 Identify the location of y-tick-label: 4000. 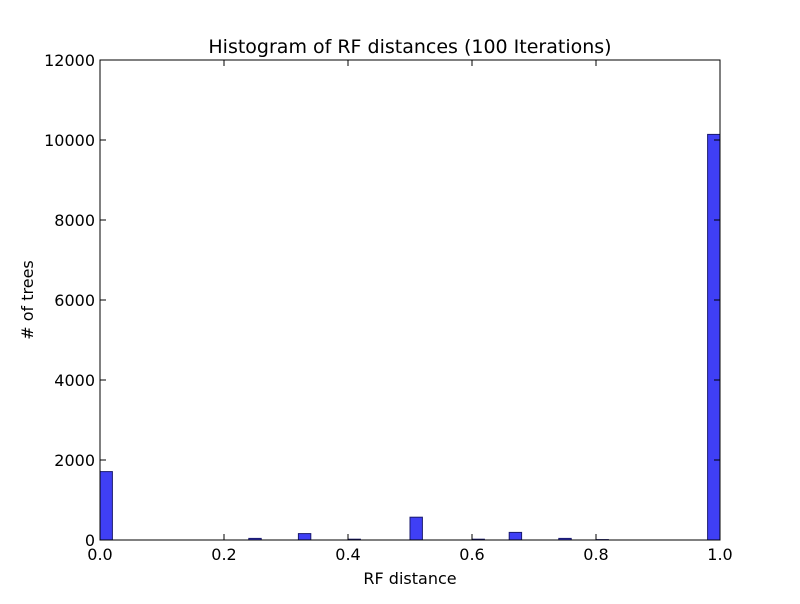
(74, 380).